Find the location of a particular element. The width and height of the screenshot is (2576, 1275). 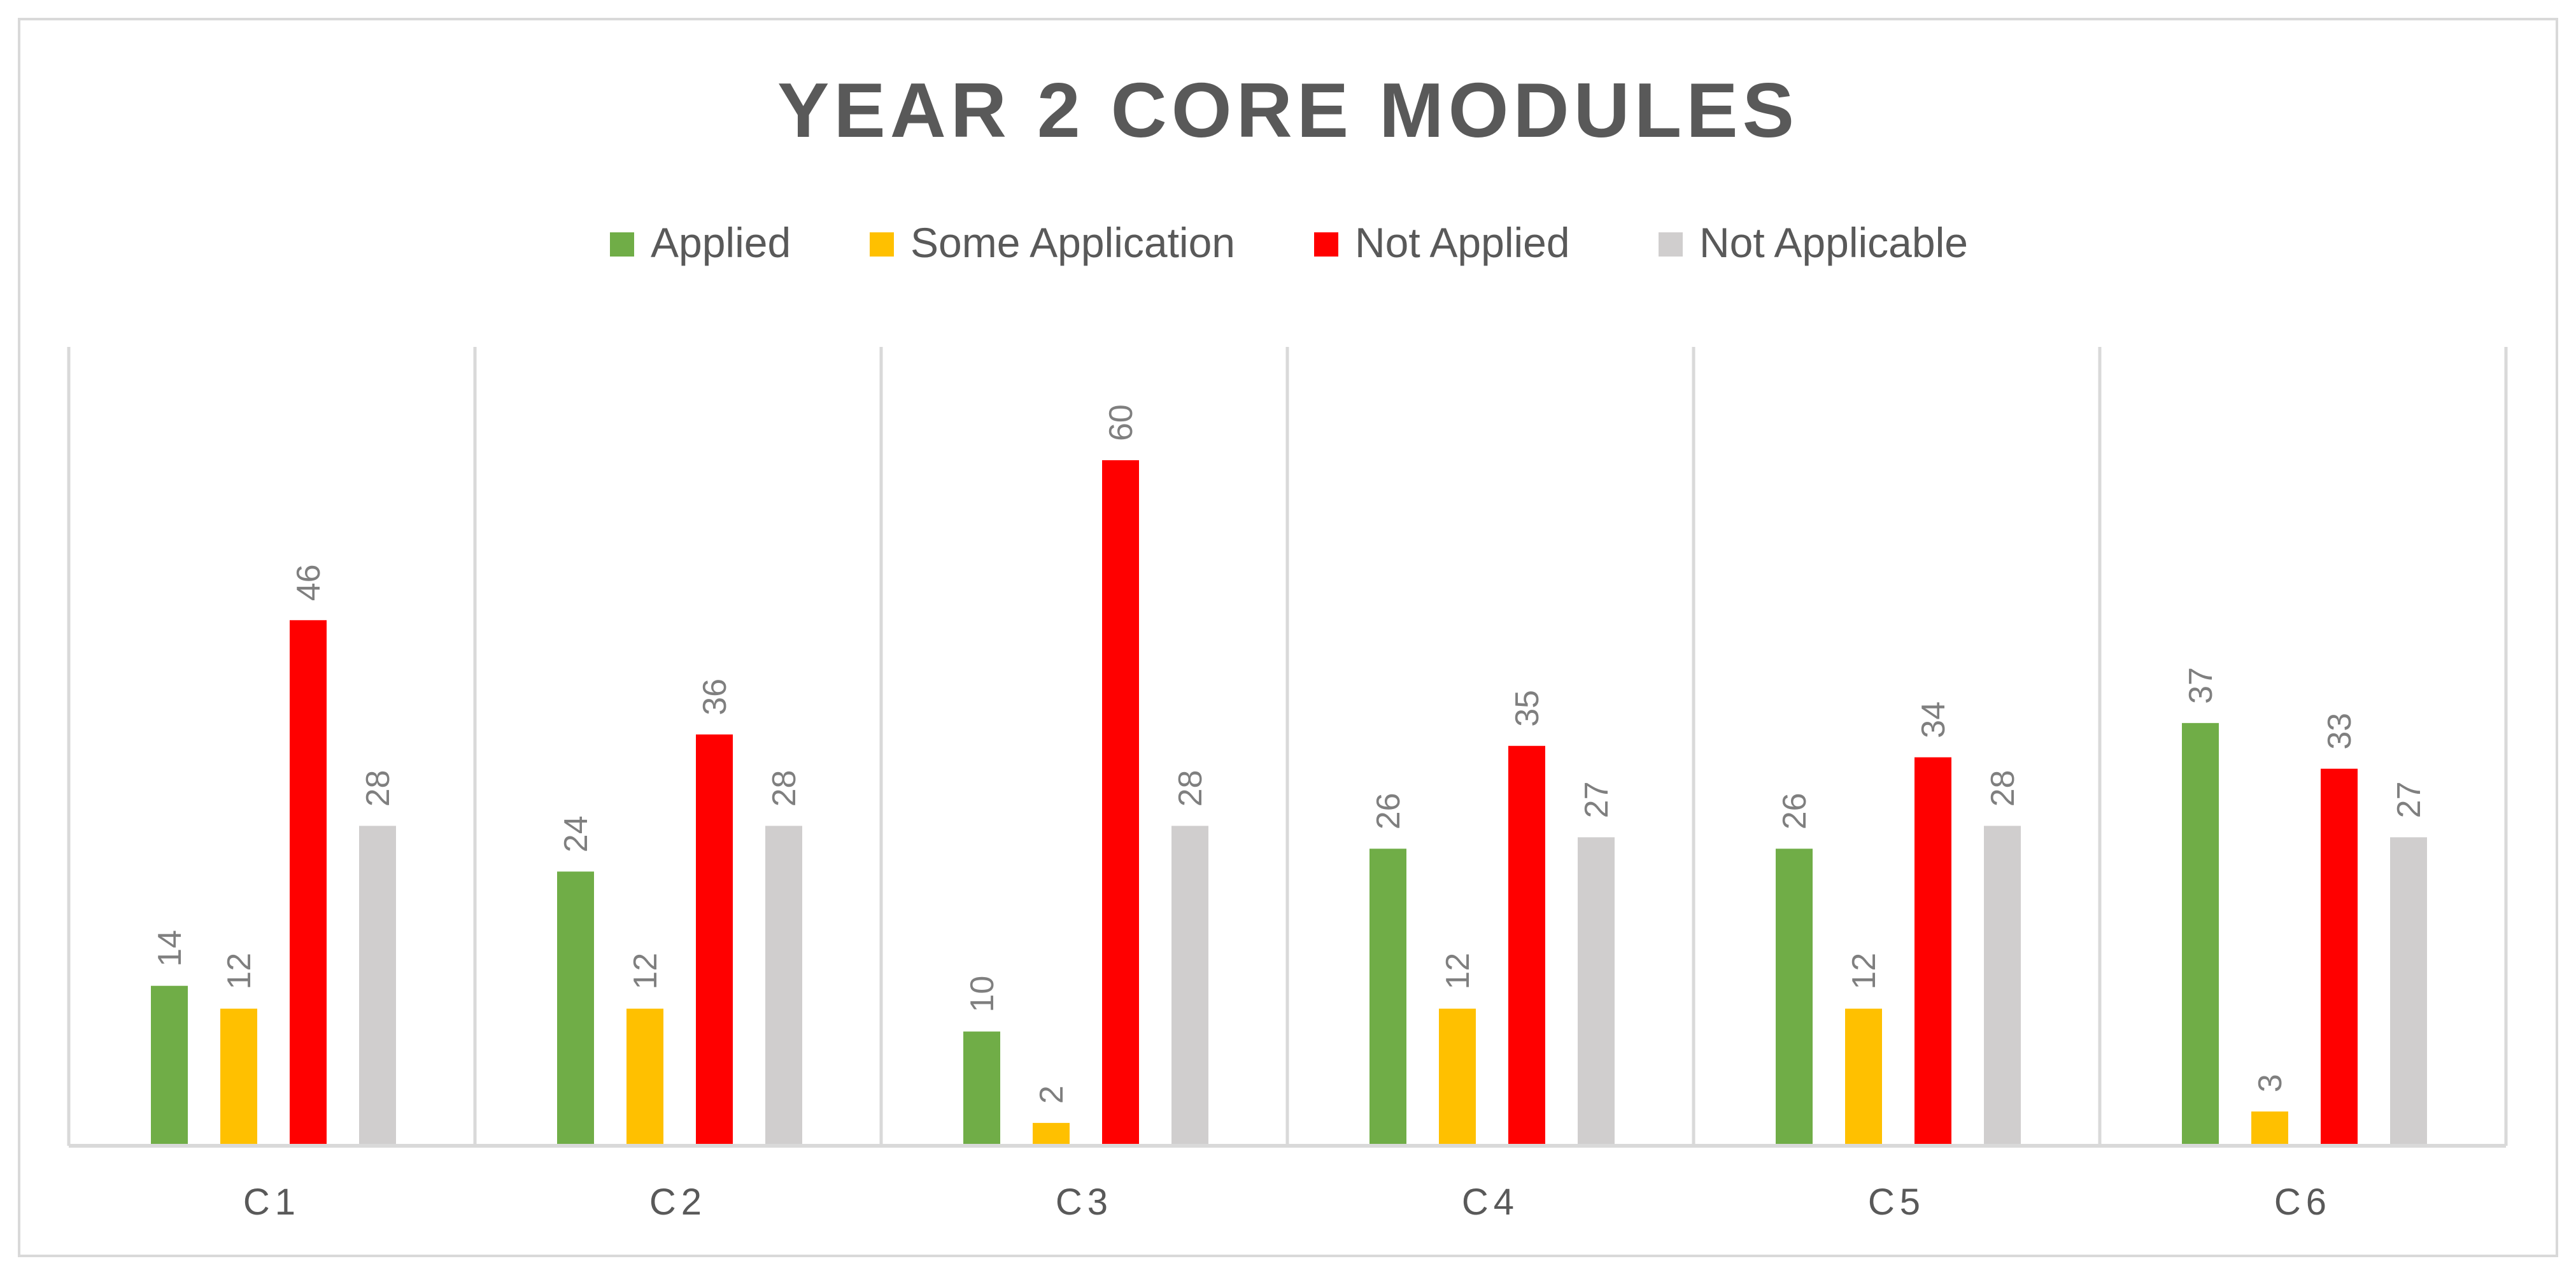

data-label-c5-not-applicable: 28 is located at coordinates (2003, 788).